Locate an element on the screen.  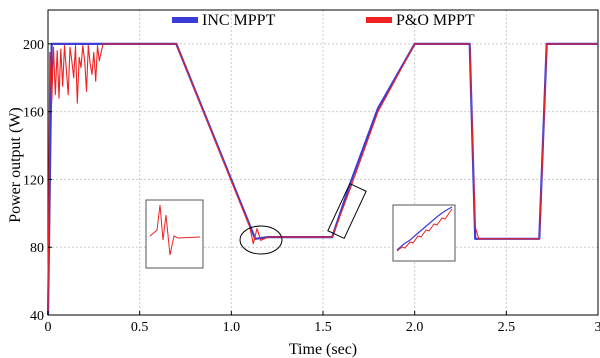
x-axis-label: Time (sec) is located at coordinates (323, 349).